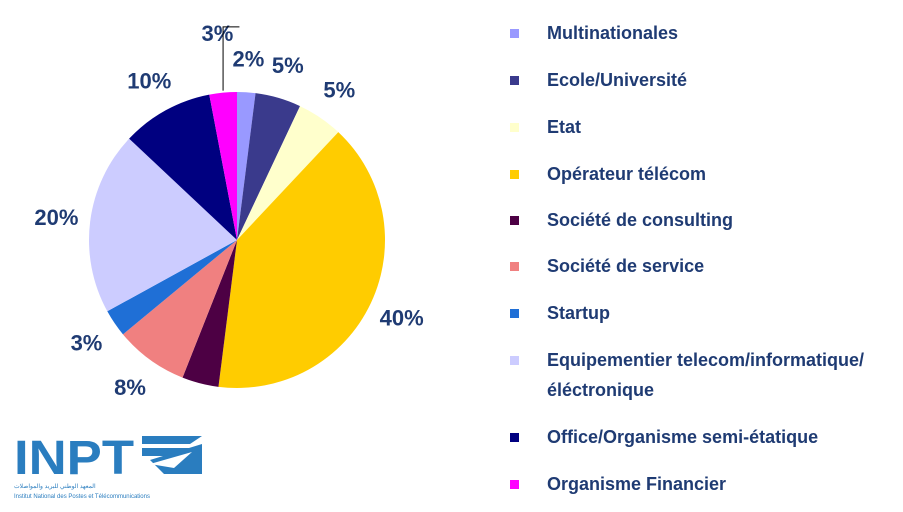 This screenshot has height=512, width=903. Describe the element at coordinates (617, 80) in the screenshot. I see `legend-label: Ecole/Université` at that location.